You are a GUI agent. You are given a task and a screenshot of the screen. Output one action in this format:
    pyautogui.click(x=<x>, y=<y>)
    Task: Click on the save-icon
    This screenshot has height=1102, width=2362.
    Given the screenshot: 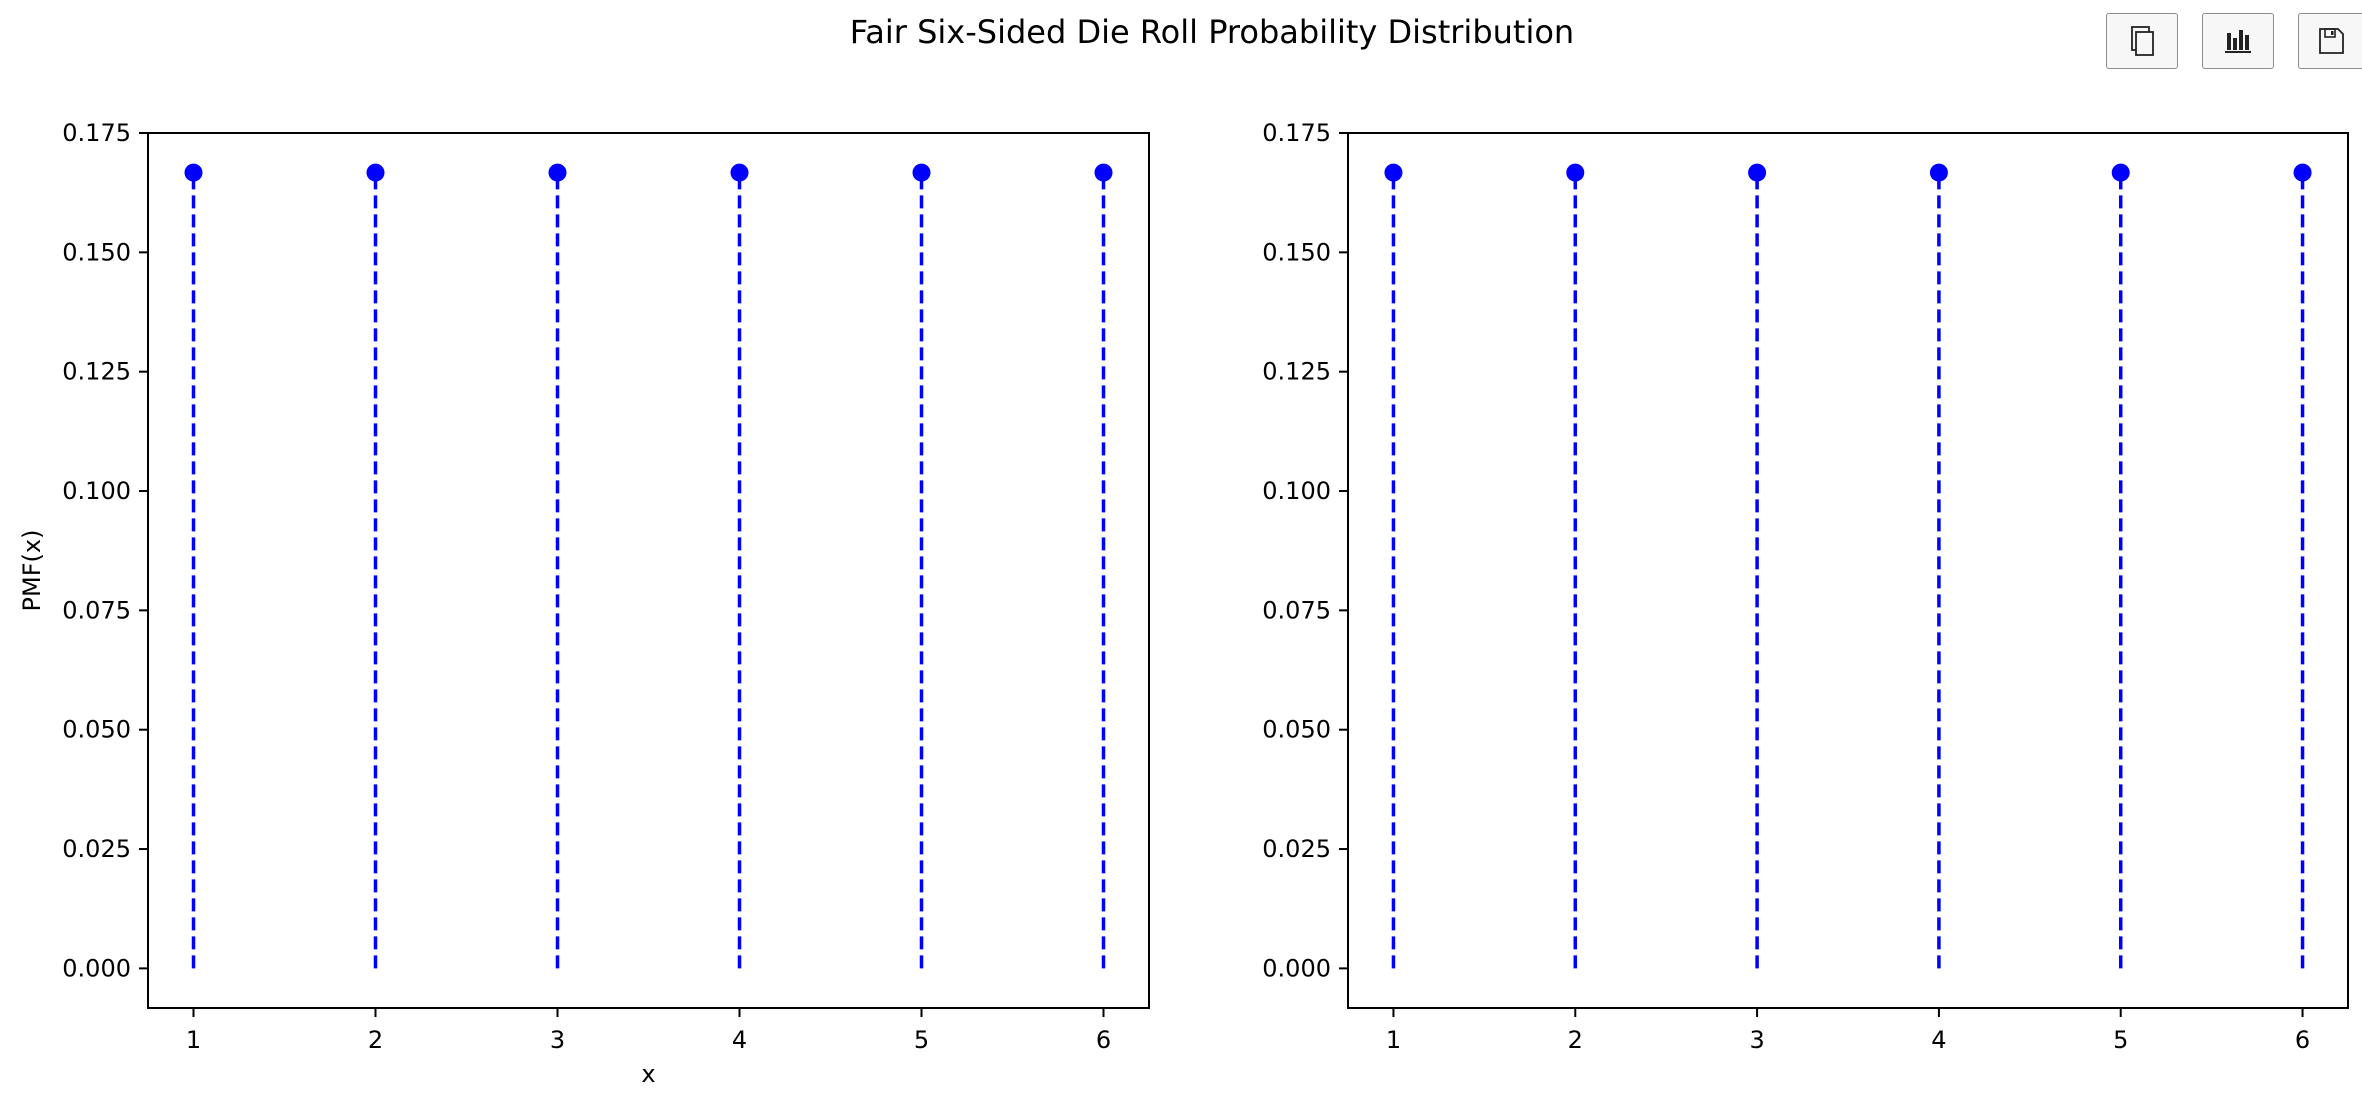 What is the action you would take?
    pyautogui.click(x=2331, y=41)
    